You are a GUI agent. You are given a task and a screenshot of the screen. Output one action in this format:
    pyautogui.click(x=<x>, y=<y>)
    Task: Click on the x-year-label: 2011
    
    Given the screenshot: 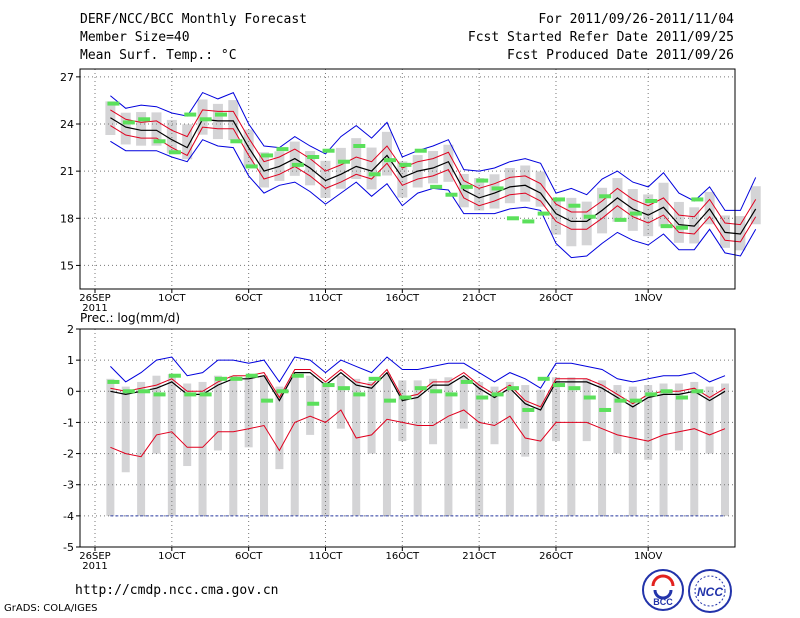 What is the action you would take?
    pyautogui.click(x=94, y=566)
    